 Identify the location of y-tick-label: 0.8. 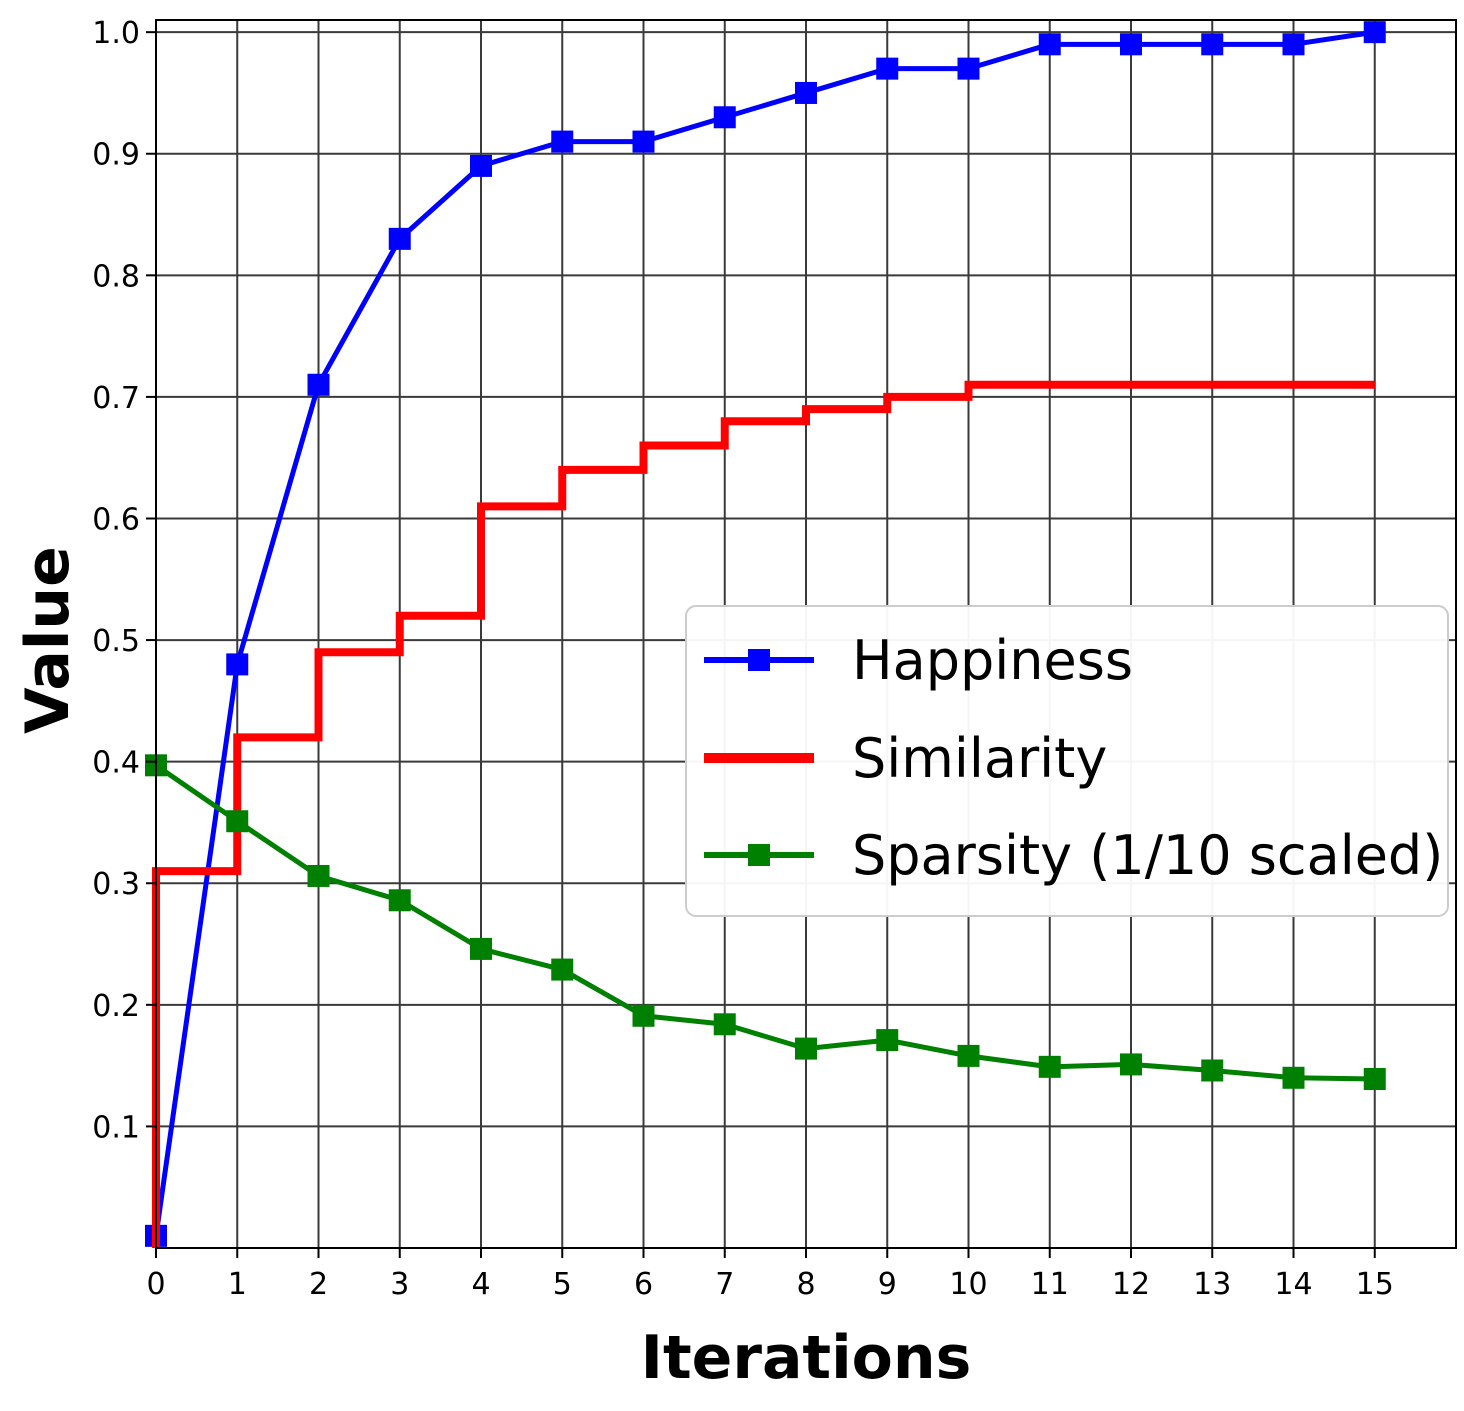
(116, 276).